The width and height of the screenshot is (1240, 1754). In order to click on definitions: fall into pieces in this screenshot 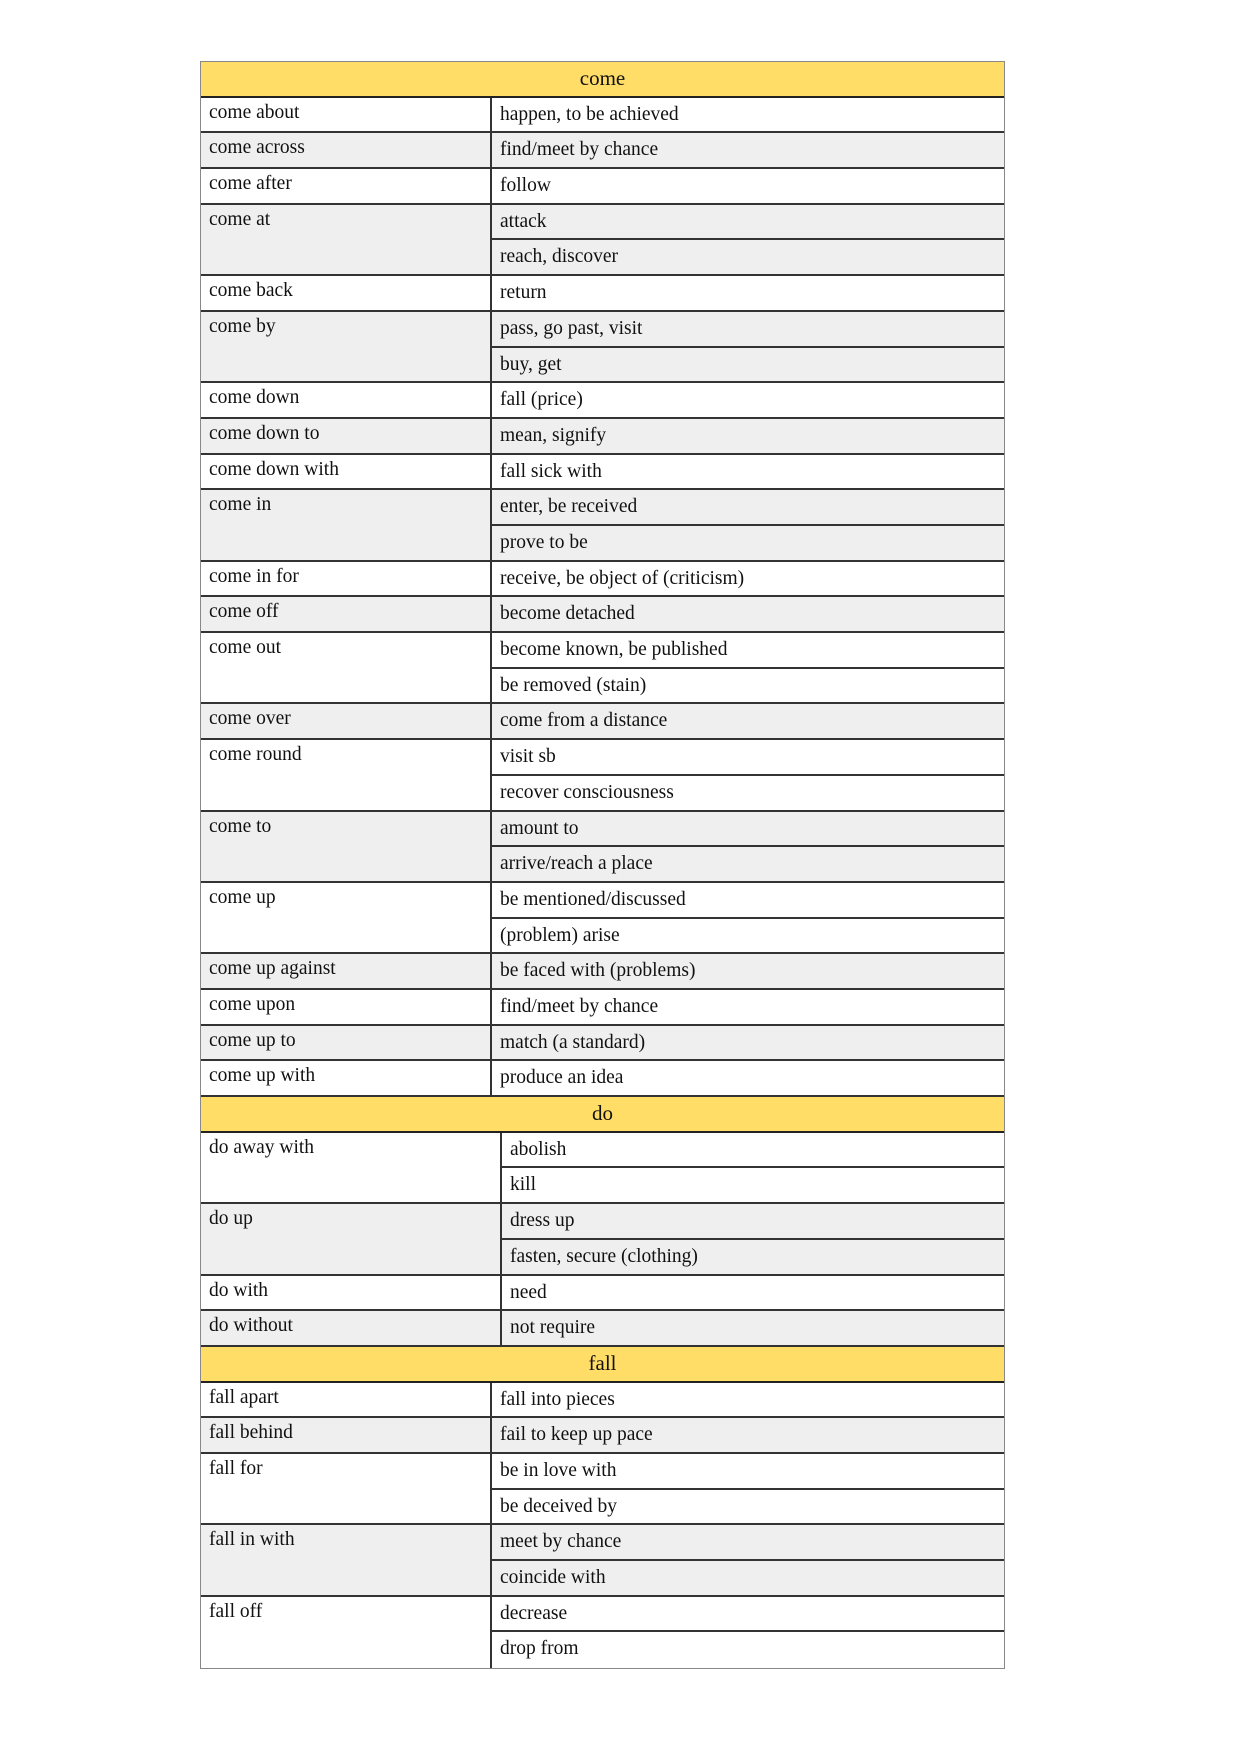, I will do `click(748, 1400)`.